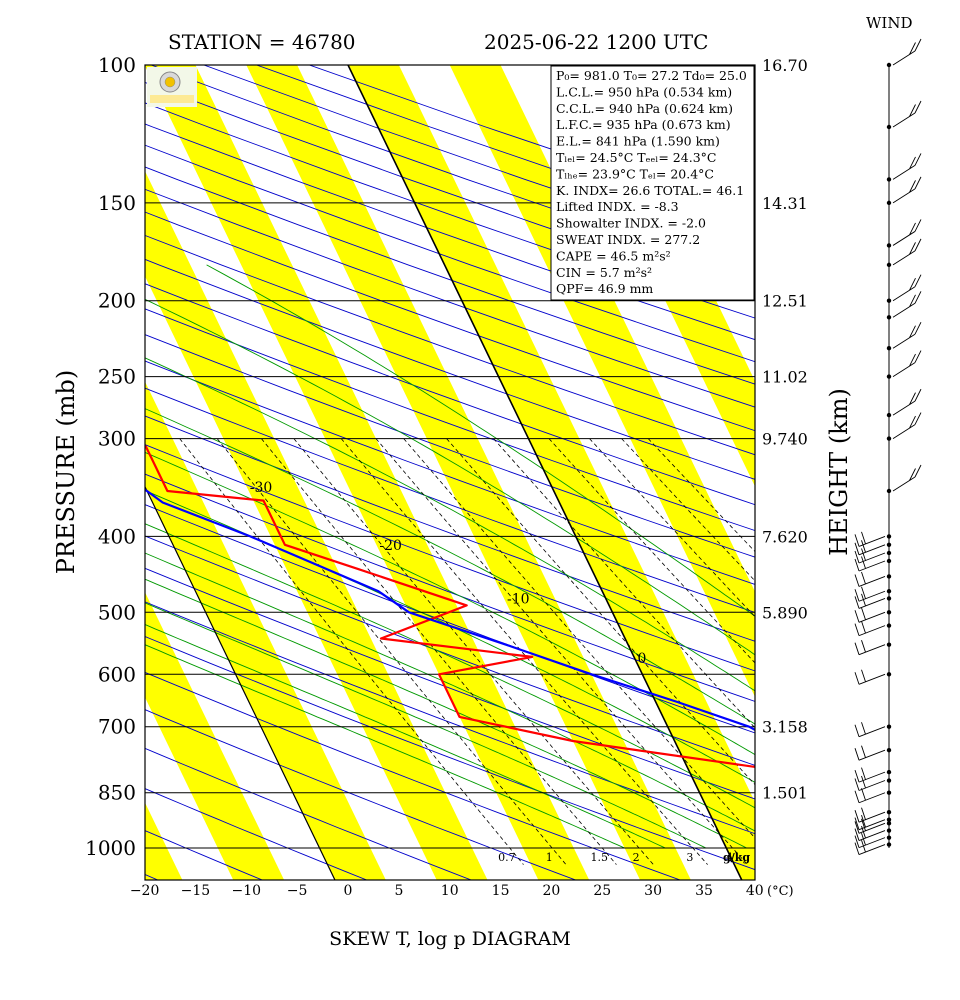 This screenshot has height=1000, width=960. What do you see at coordinates (262, 42) in the screenshot?
I see `station-label: STATION = 46780` at bounding box center [262, 42].